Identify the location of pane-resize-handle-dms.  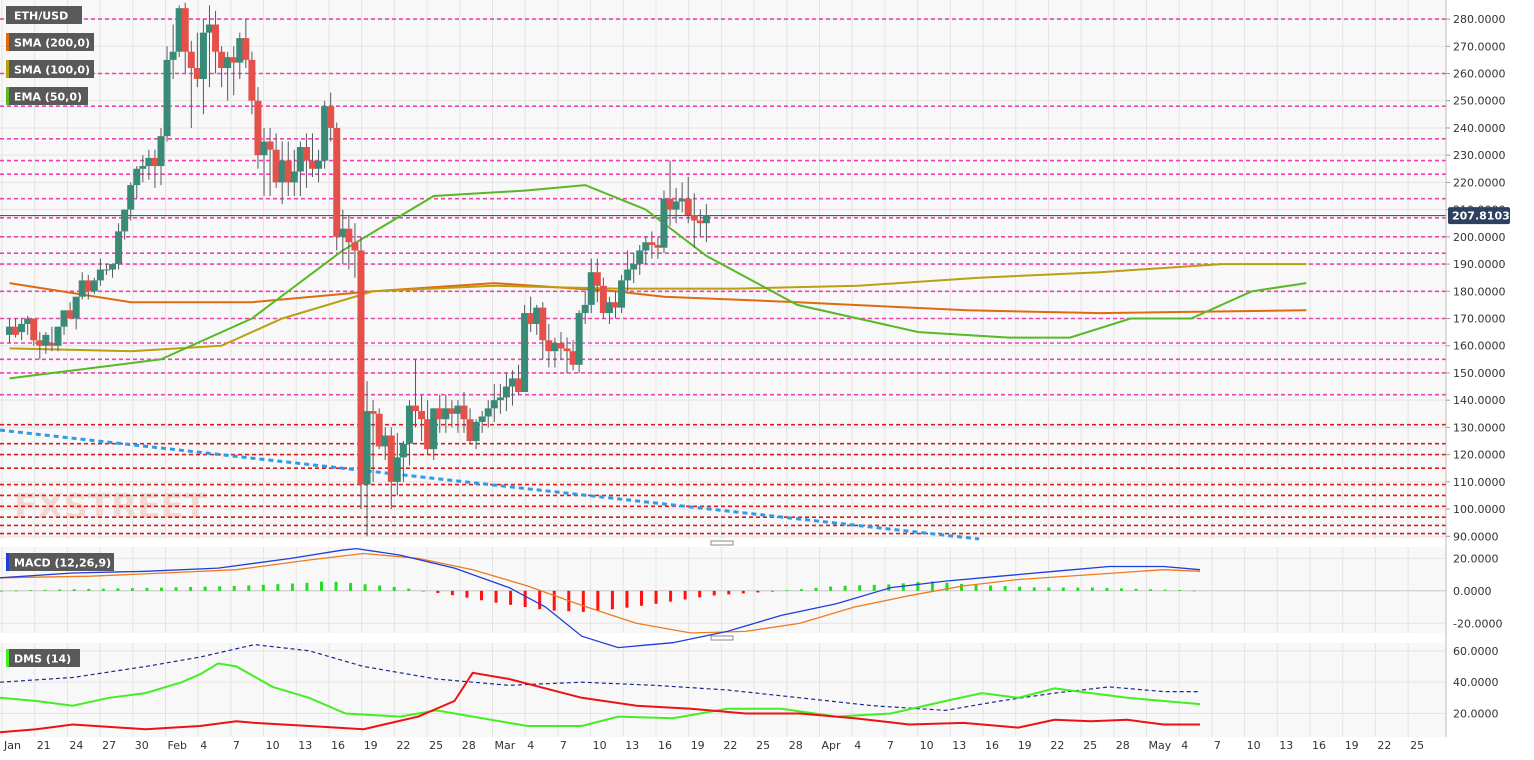
(722, 638).